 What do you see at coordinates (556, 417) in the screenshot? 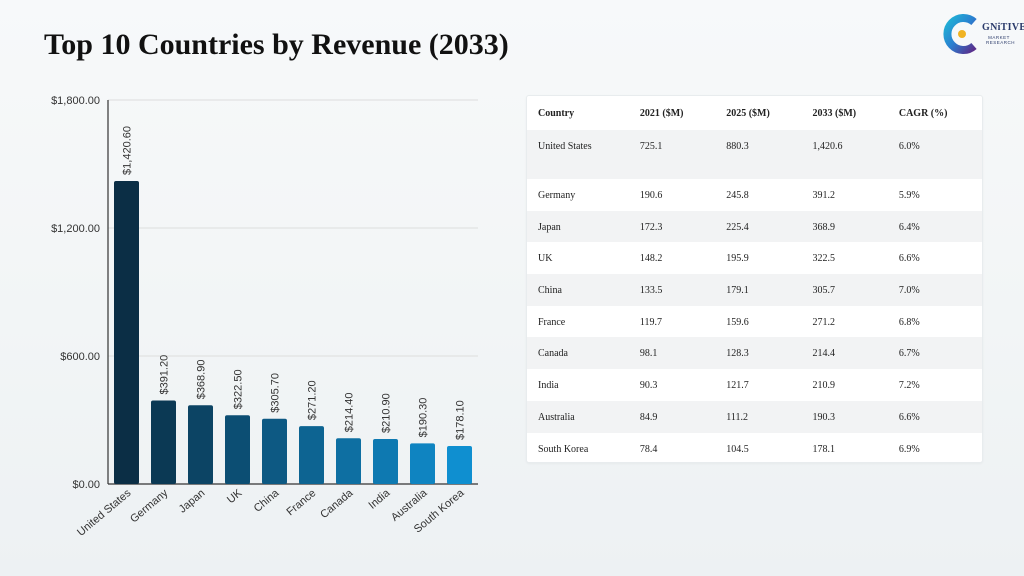
I see `cell-country: Australia` at bounding box center [556, 417].